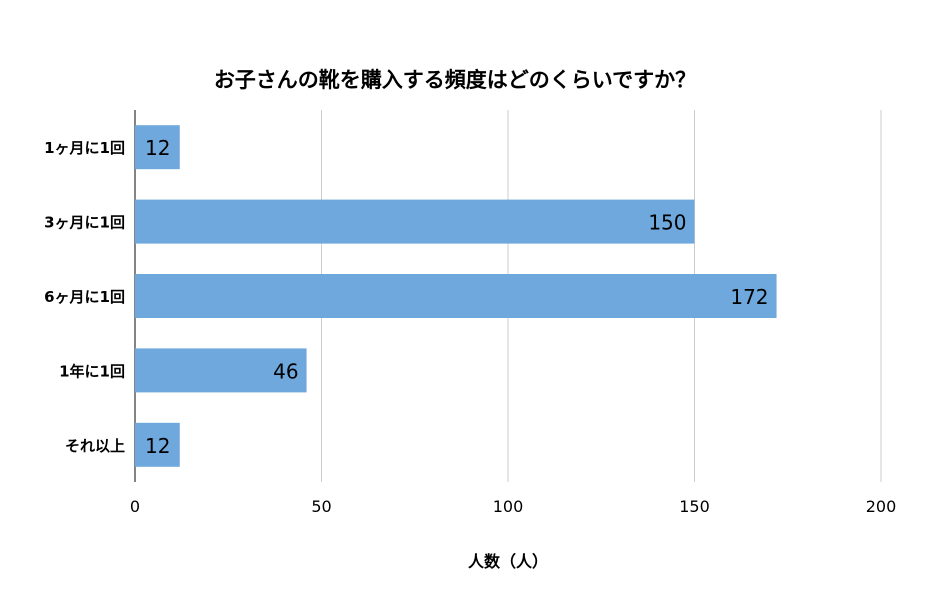 This screenshot has height=600, width=950. What do you see at coordinates (285, 371) in the screenshot?
I see `data-label: 46` at bounding box center [285, 371].